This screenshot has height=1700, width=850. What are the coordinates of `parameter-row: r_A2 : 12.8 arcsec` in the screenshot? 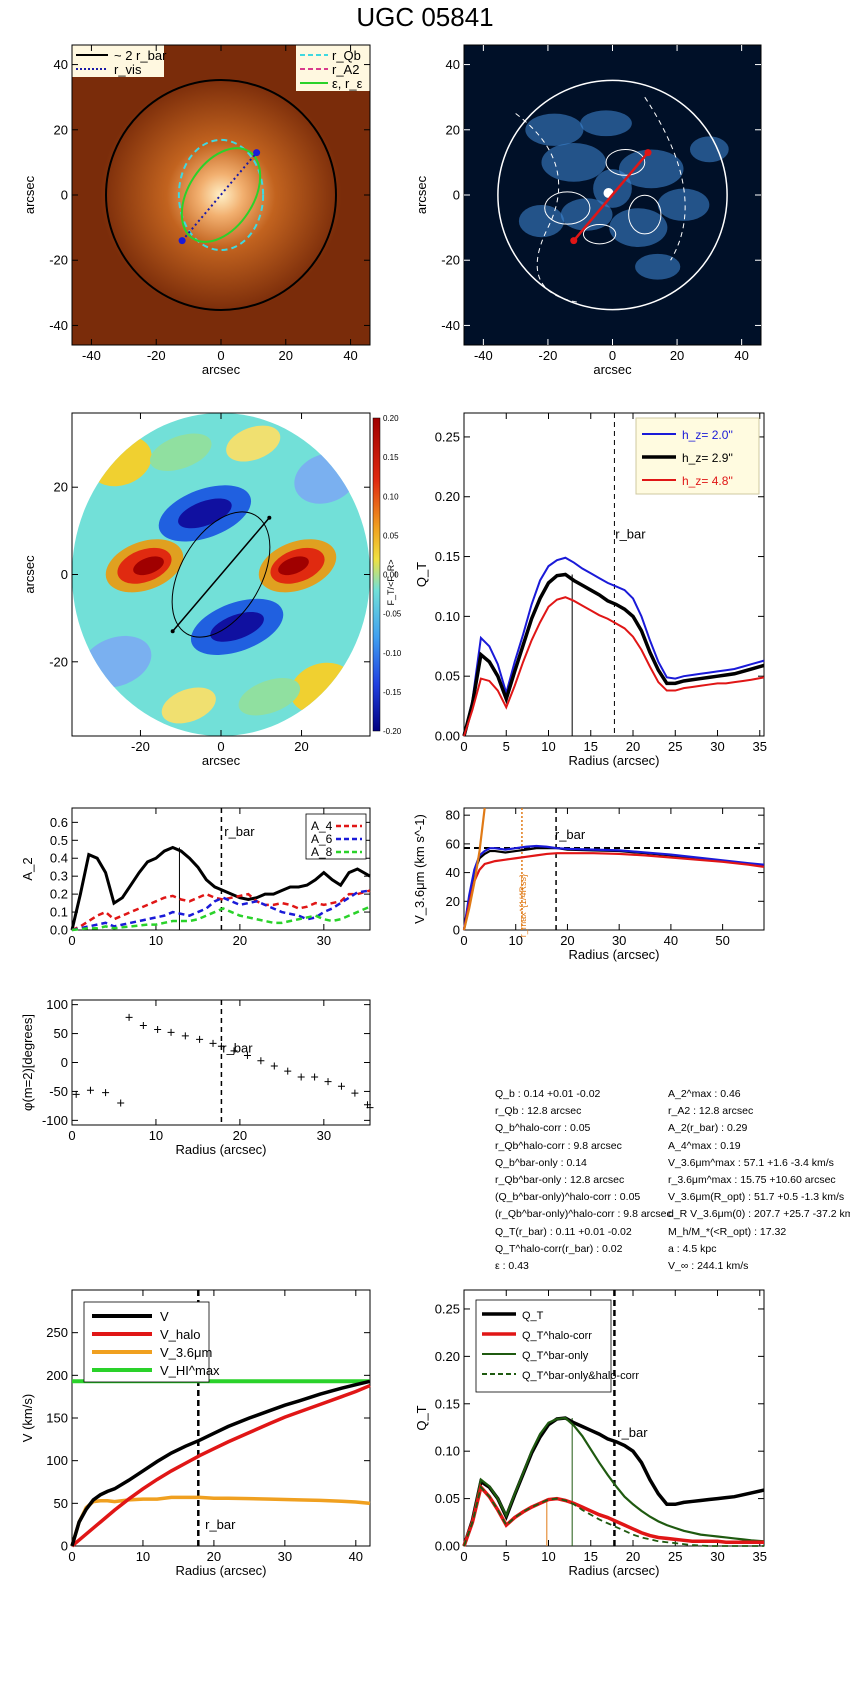 It's located at (711, 1111).